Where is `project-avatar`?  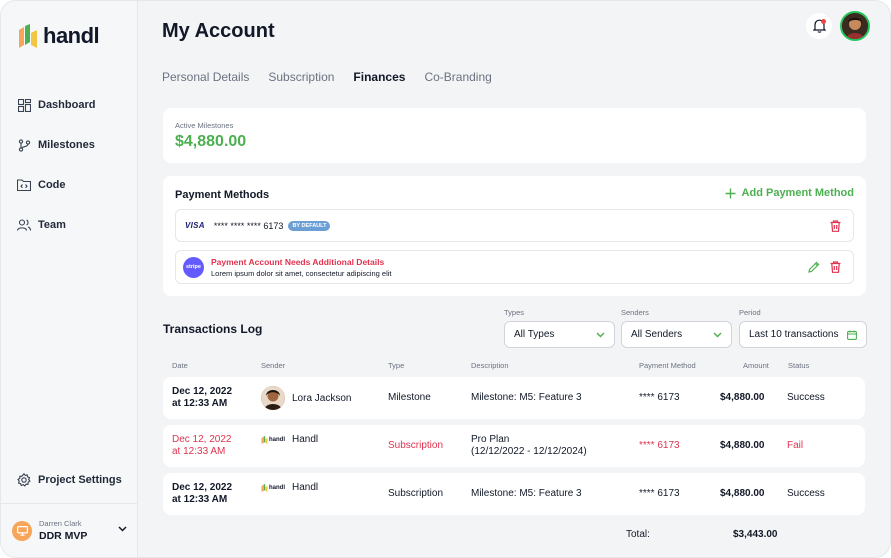
project-avatar is located at coordinates (22, 530).